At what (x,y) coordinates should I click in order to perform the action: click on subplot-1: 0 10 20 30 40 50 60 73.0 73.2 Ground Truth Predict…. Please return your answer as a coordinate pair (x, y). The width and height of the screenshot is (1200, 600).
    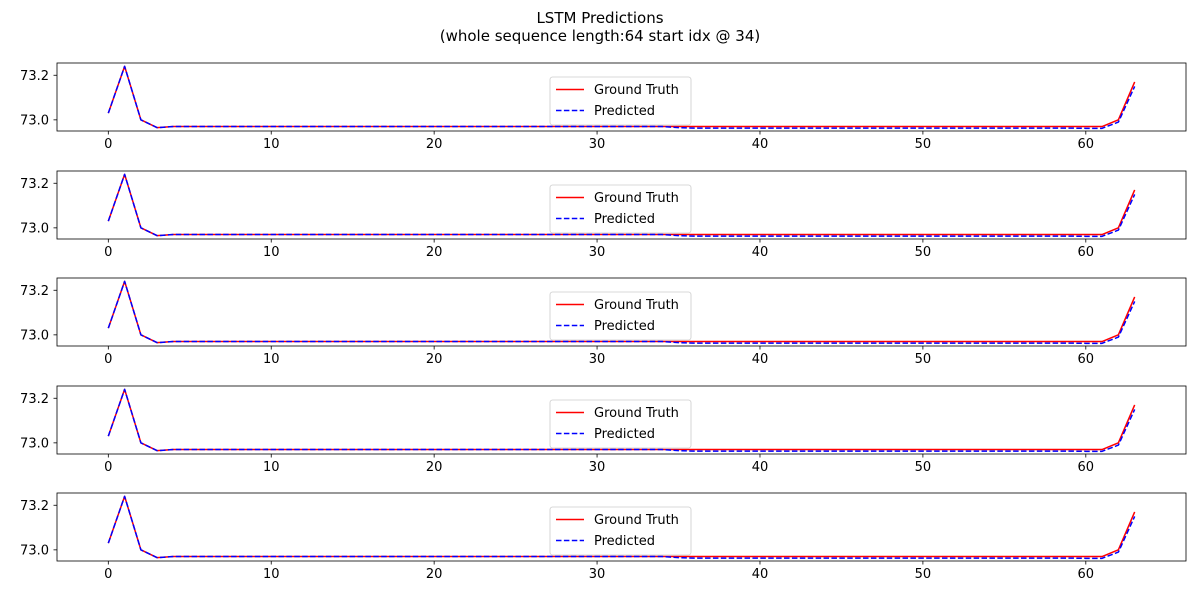
    Looking at the image, I should click on (603, 107).